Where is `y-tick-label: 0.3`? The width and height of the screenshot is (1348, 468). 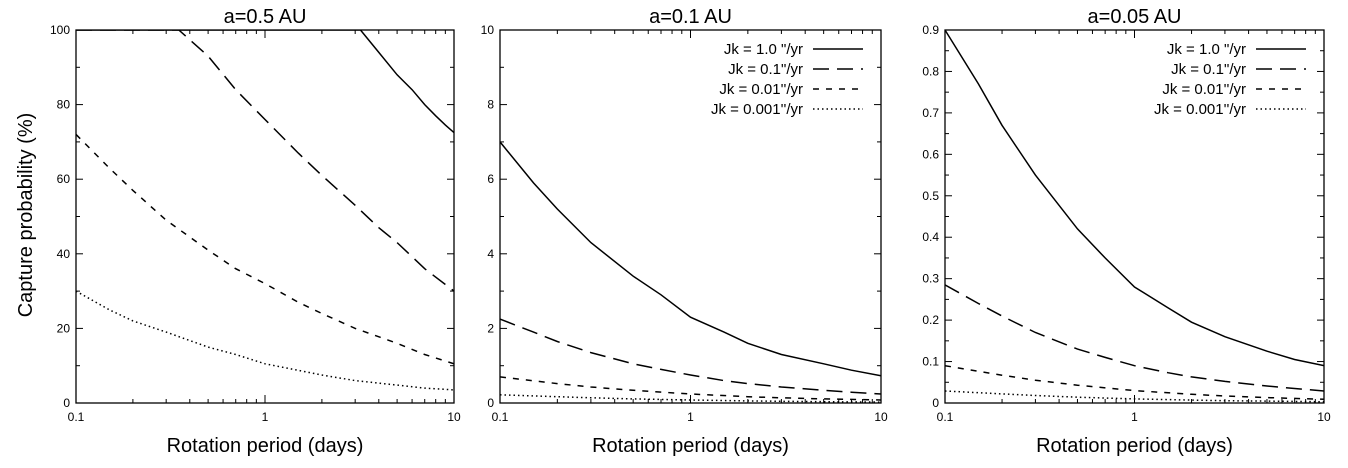 y-tick-label: 0.3 is located at coordinates (930, 279).